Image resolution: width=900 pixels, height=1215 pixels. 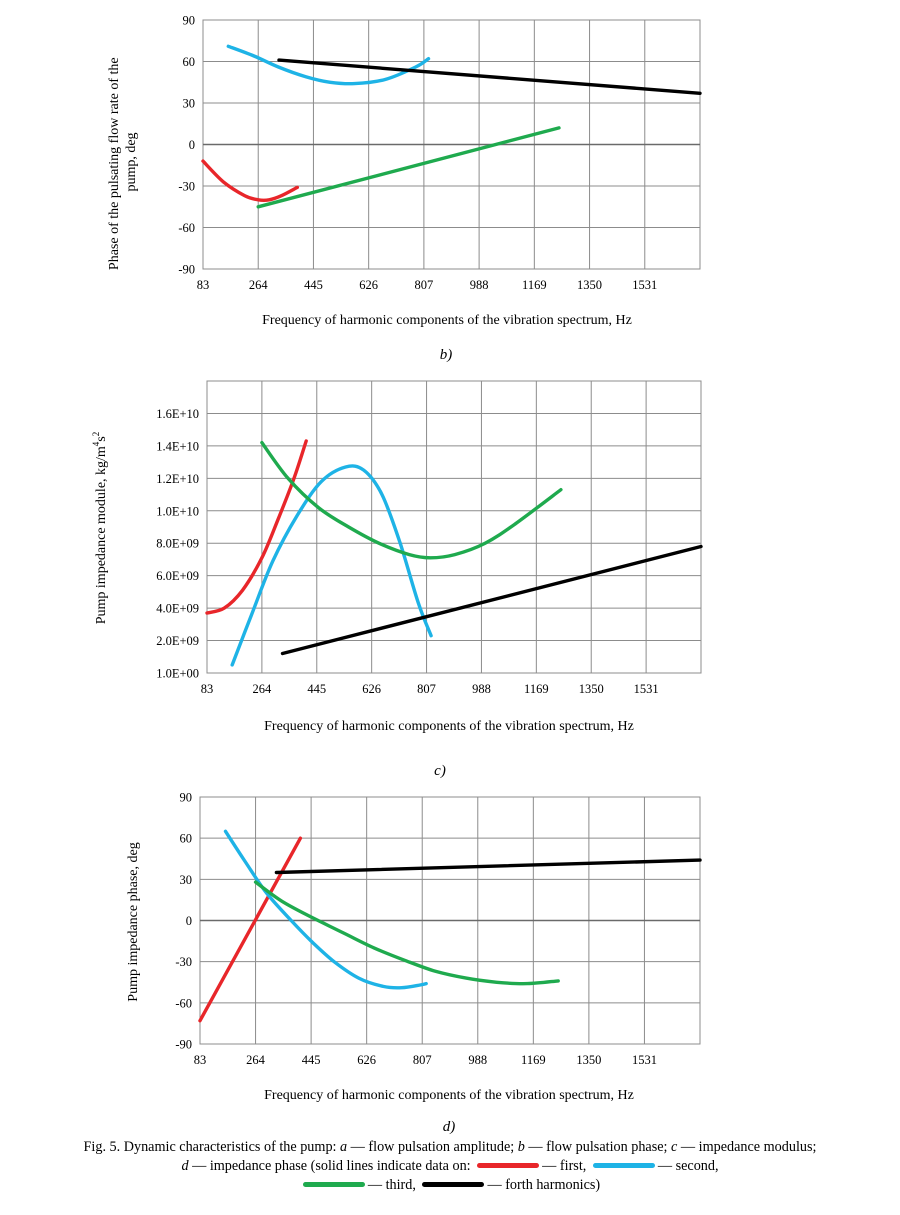 I want to click on y-axis-label-b-line1: Phase of the pulsating flow rate of the, so click(x=114, y=163).